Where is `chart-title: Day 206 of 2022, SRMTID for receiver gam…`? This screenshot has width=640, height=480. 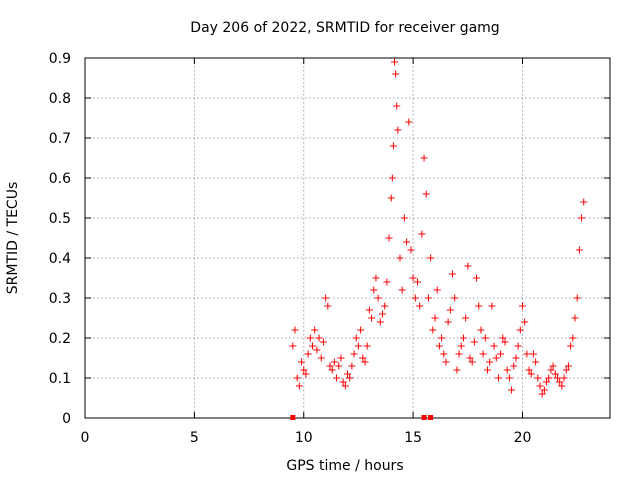
chart-title: Day 206 of 2022, SRMTID for receiver gam… is located at coordinates (344, 28).